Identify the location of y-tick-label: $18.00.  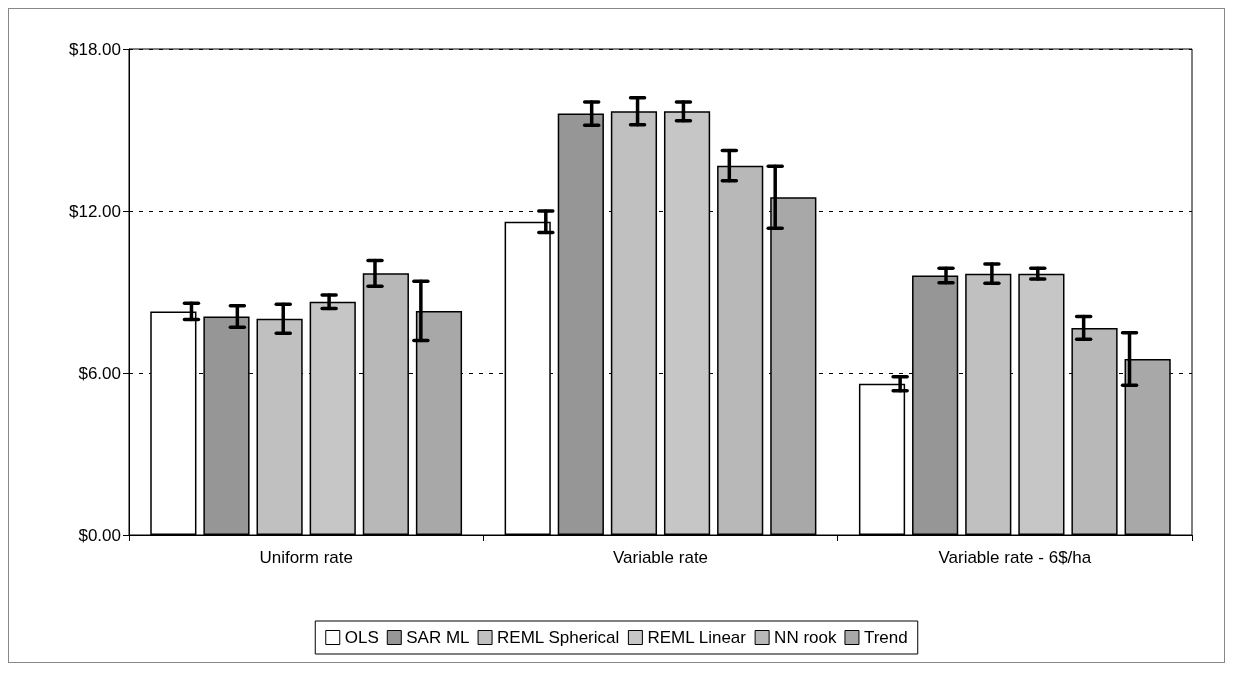
(95, 49).